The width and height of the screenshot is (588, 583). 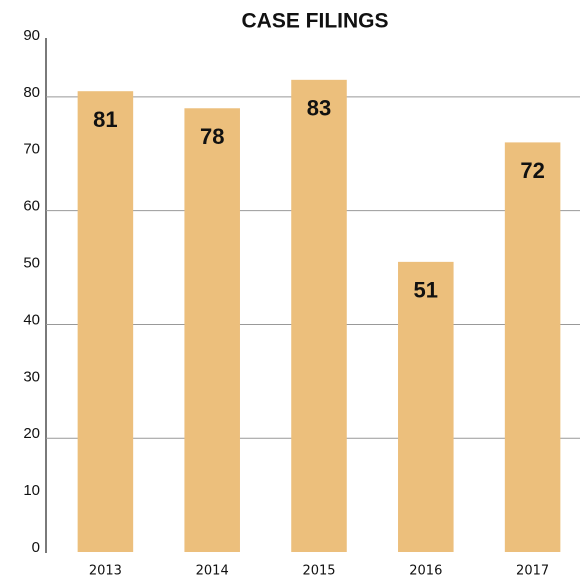 What do you see at coordinates (425, 571) in the screenshot?
I see `x-tick-label: 2016` at bounding box center [425, 571].